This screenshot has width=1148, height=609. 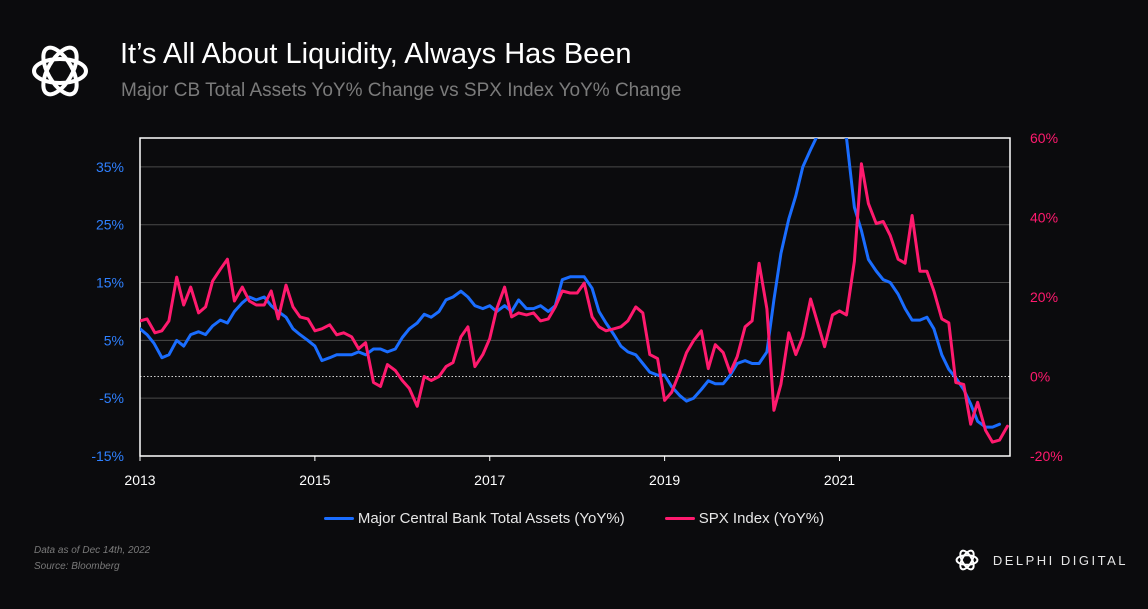 What do you see at coordinates (1040, 377) in the screenshot?
I see `y-right-tick-label: 0%` at bounding box center [1040, 377].